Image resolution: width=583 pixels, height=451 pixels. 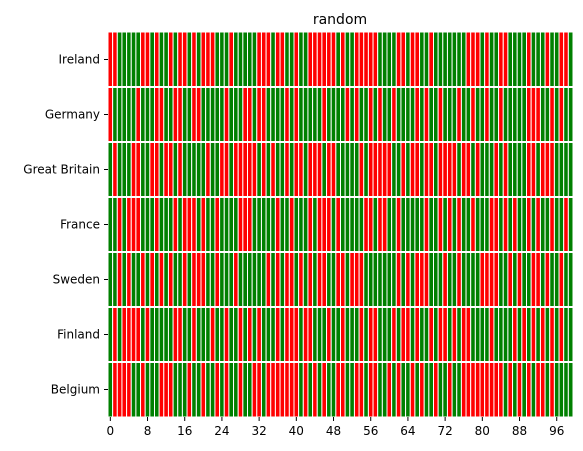 I want to click on y-tick-label: Germany, so click(x=72, y=115).